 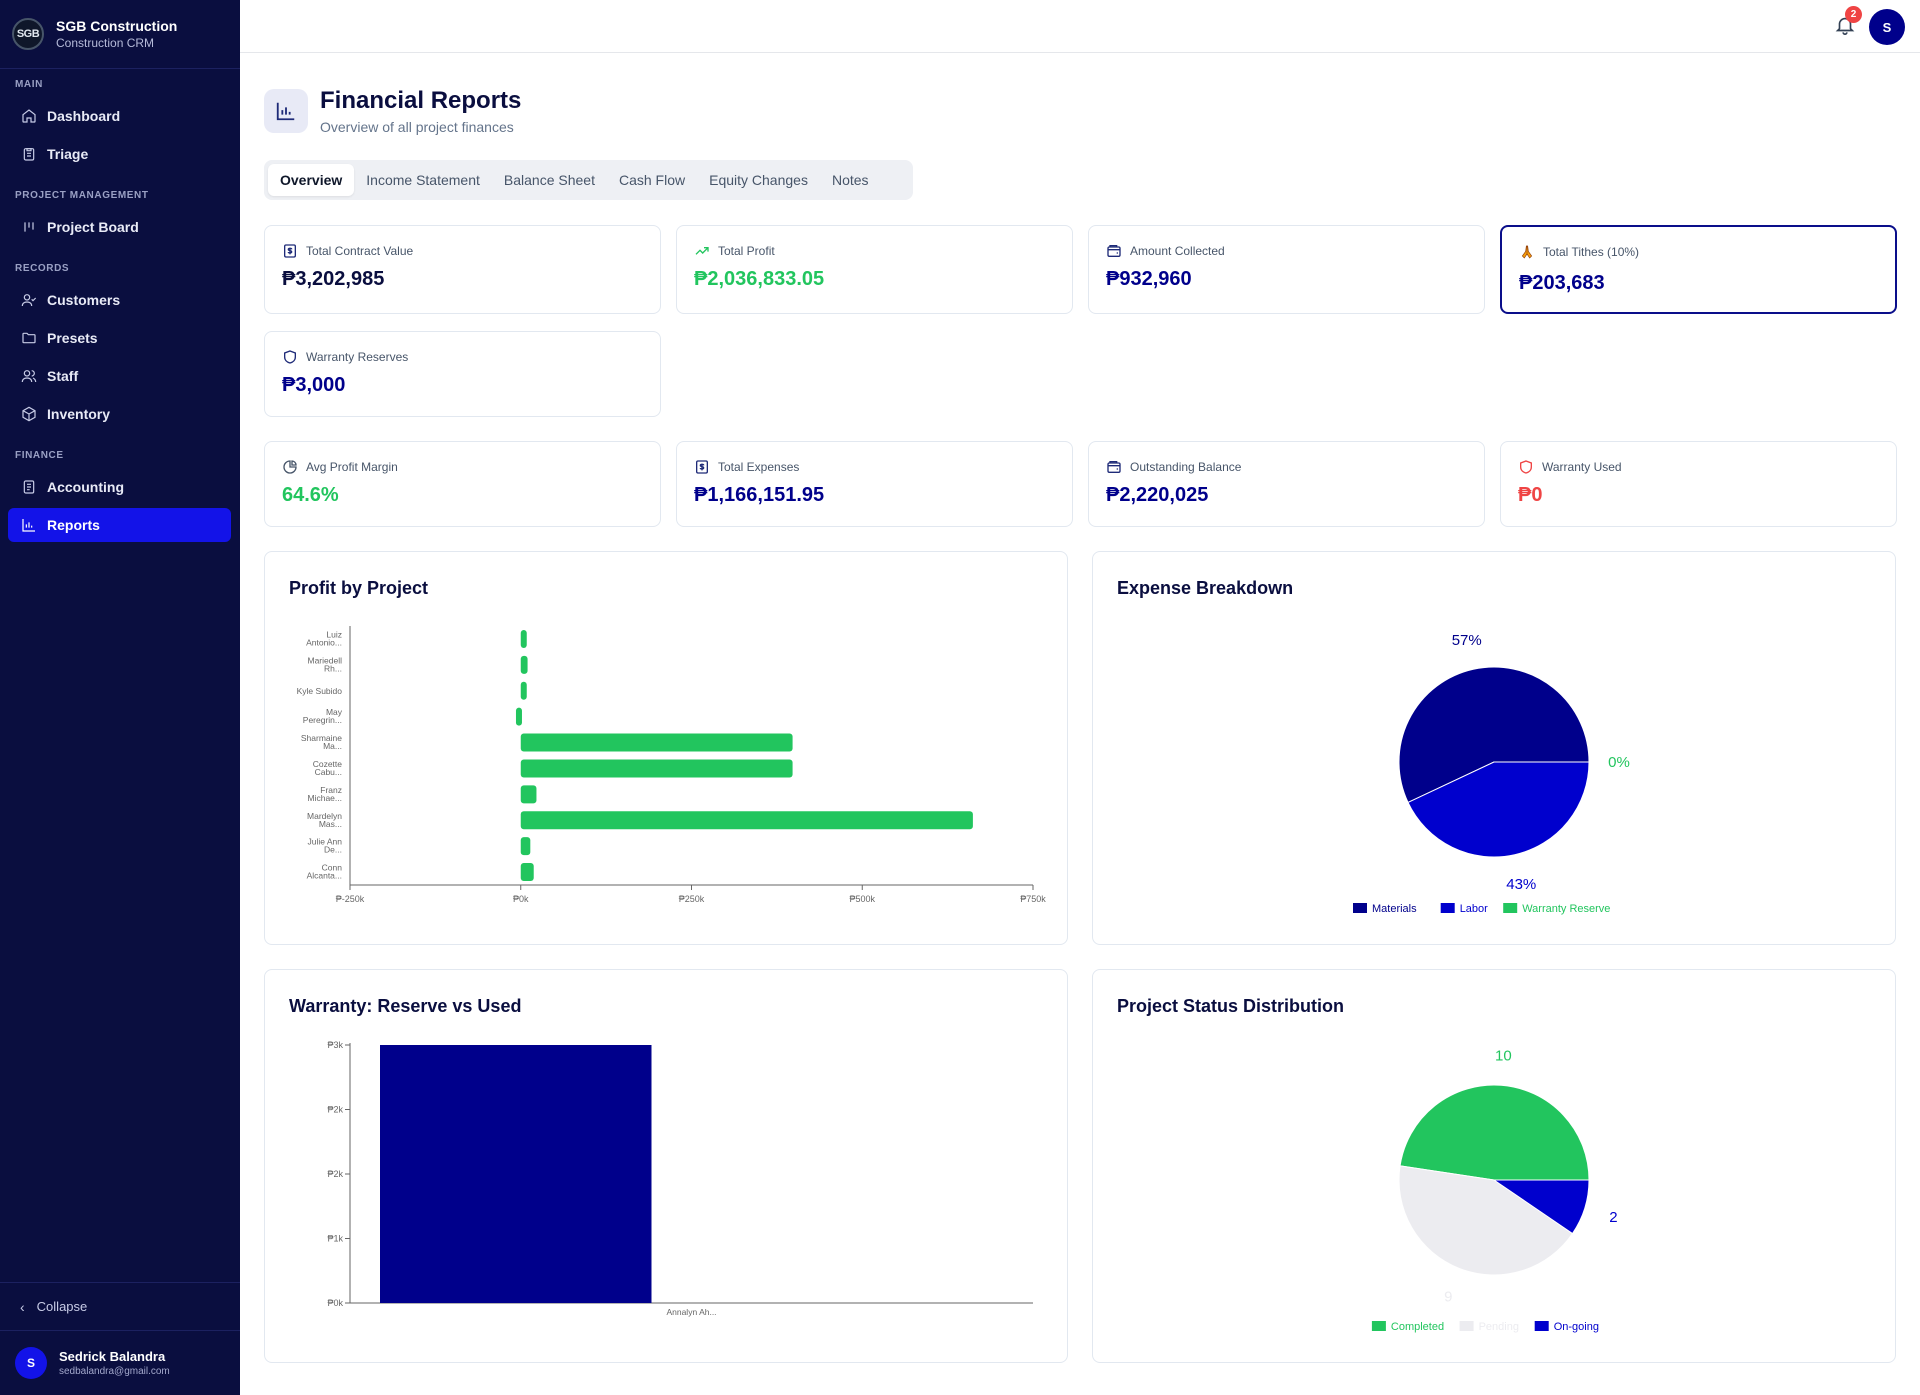 What do you see at coordinates (1521, 884) in the screenshot?
I see `pie-label: 43%` at bounding box center [1521, 884].